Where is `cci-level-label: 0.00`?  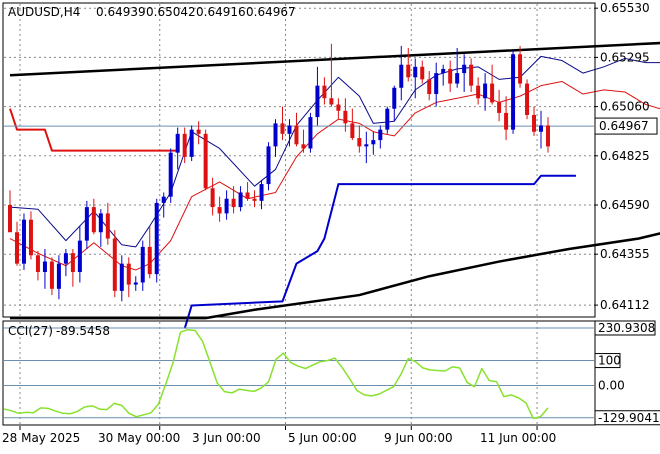 cci-level-label: 0.00 is located at coordinates (611, 385).